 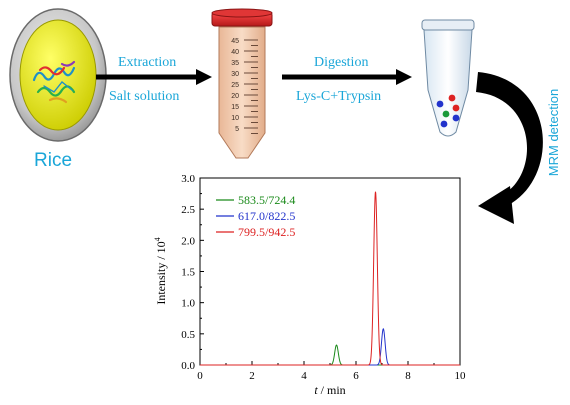 What do you see at coordinates (266, 200) in the screenshot?
I see `legend-label-1: 583.5/724.4` at bounding box center [266, 200].